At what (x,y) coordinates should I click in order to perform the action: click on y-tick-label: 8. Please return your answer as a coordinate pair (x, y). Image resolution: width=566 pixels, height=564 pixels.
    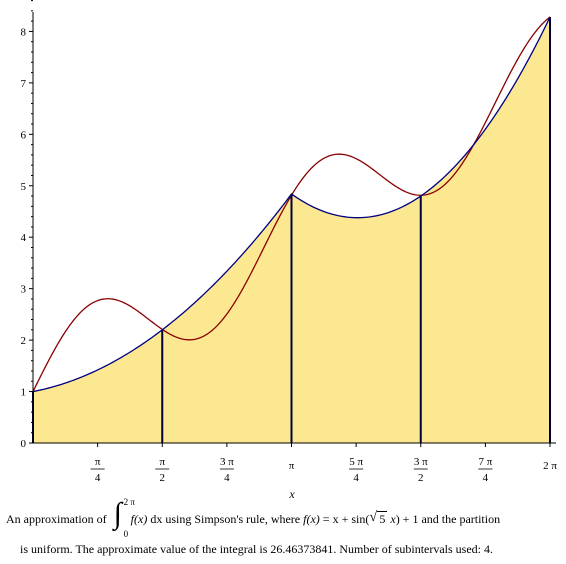
    Looking at the image, I should click on (24, 32).